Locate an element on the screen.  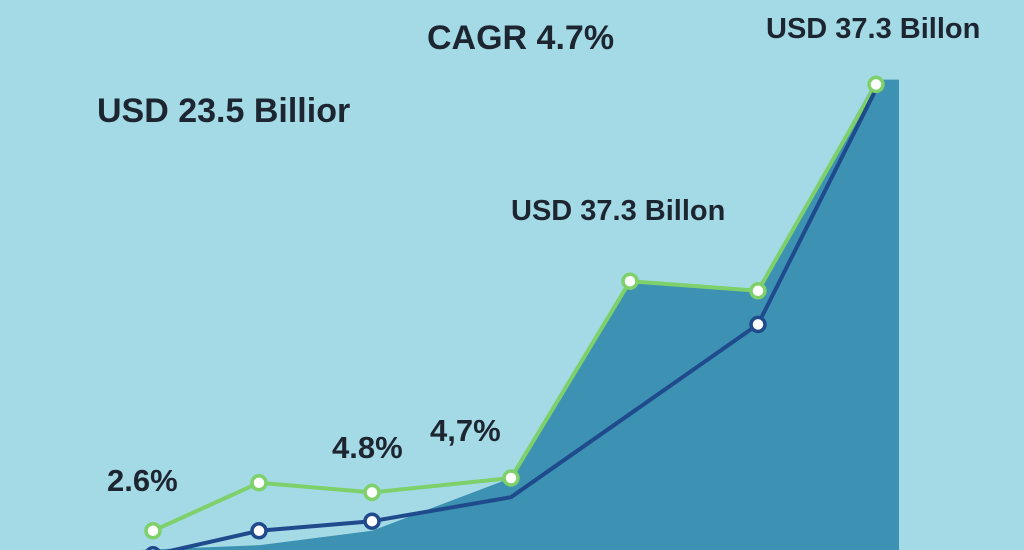
annotation-left: USD 23.5 Billior is located at coordinates (223, 111).